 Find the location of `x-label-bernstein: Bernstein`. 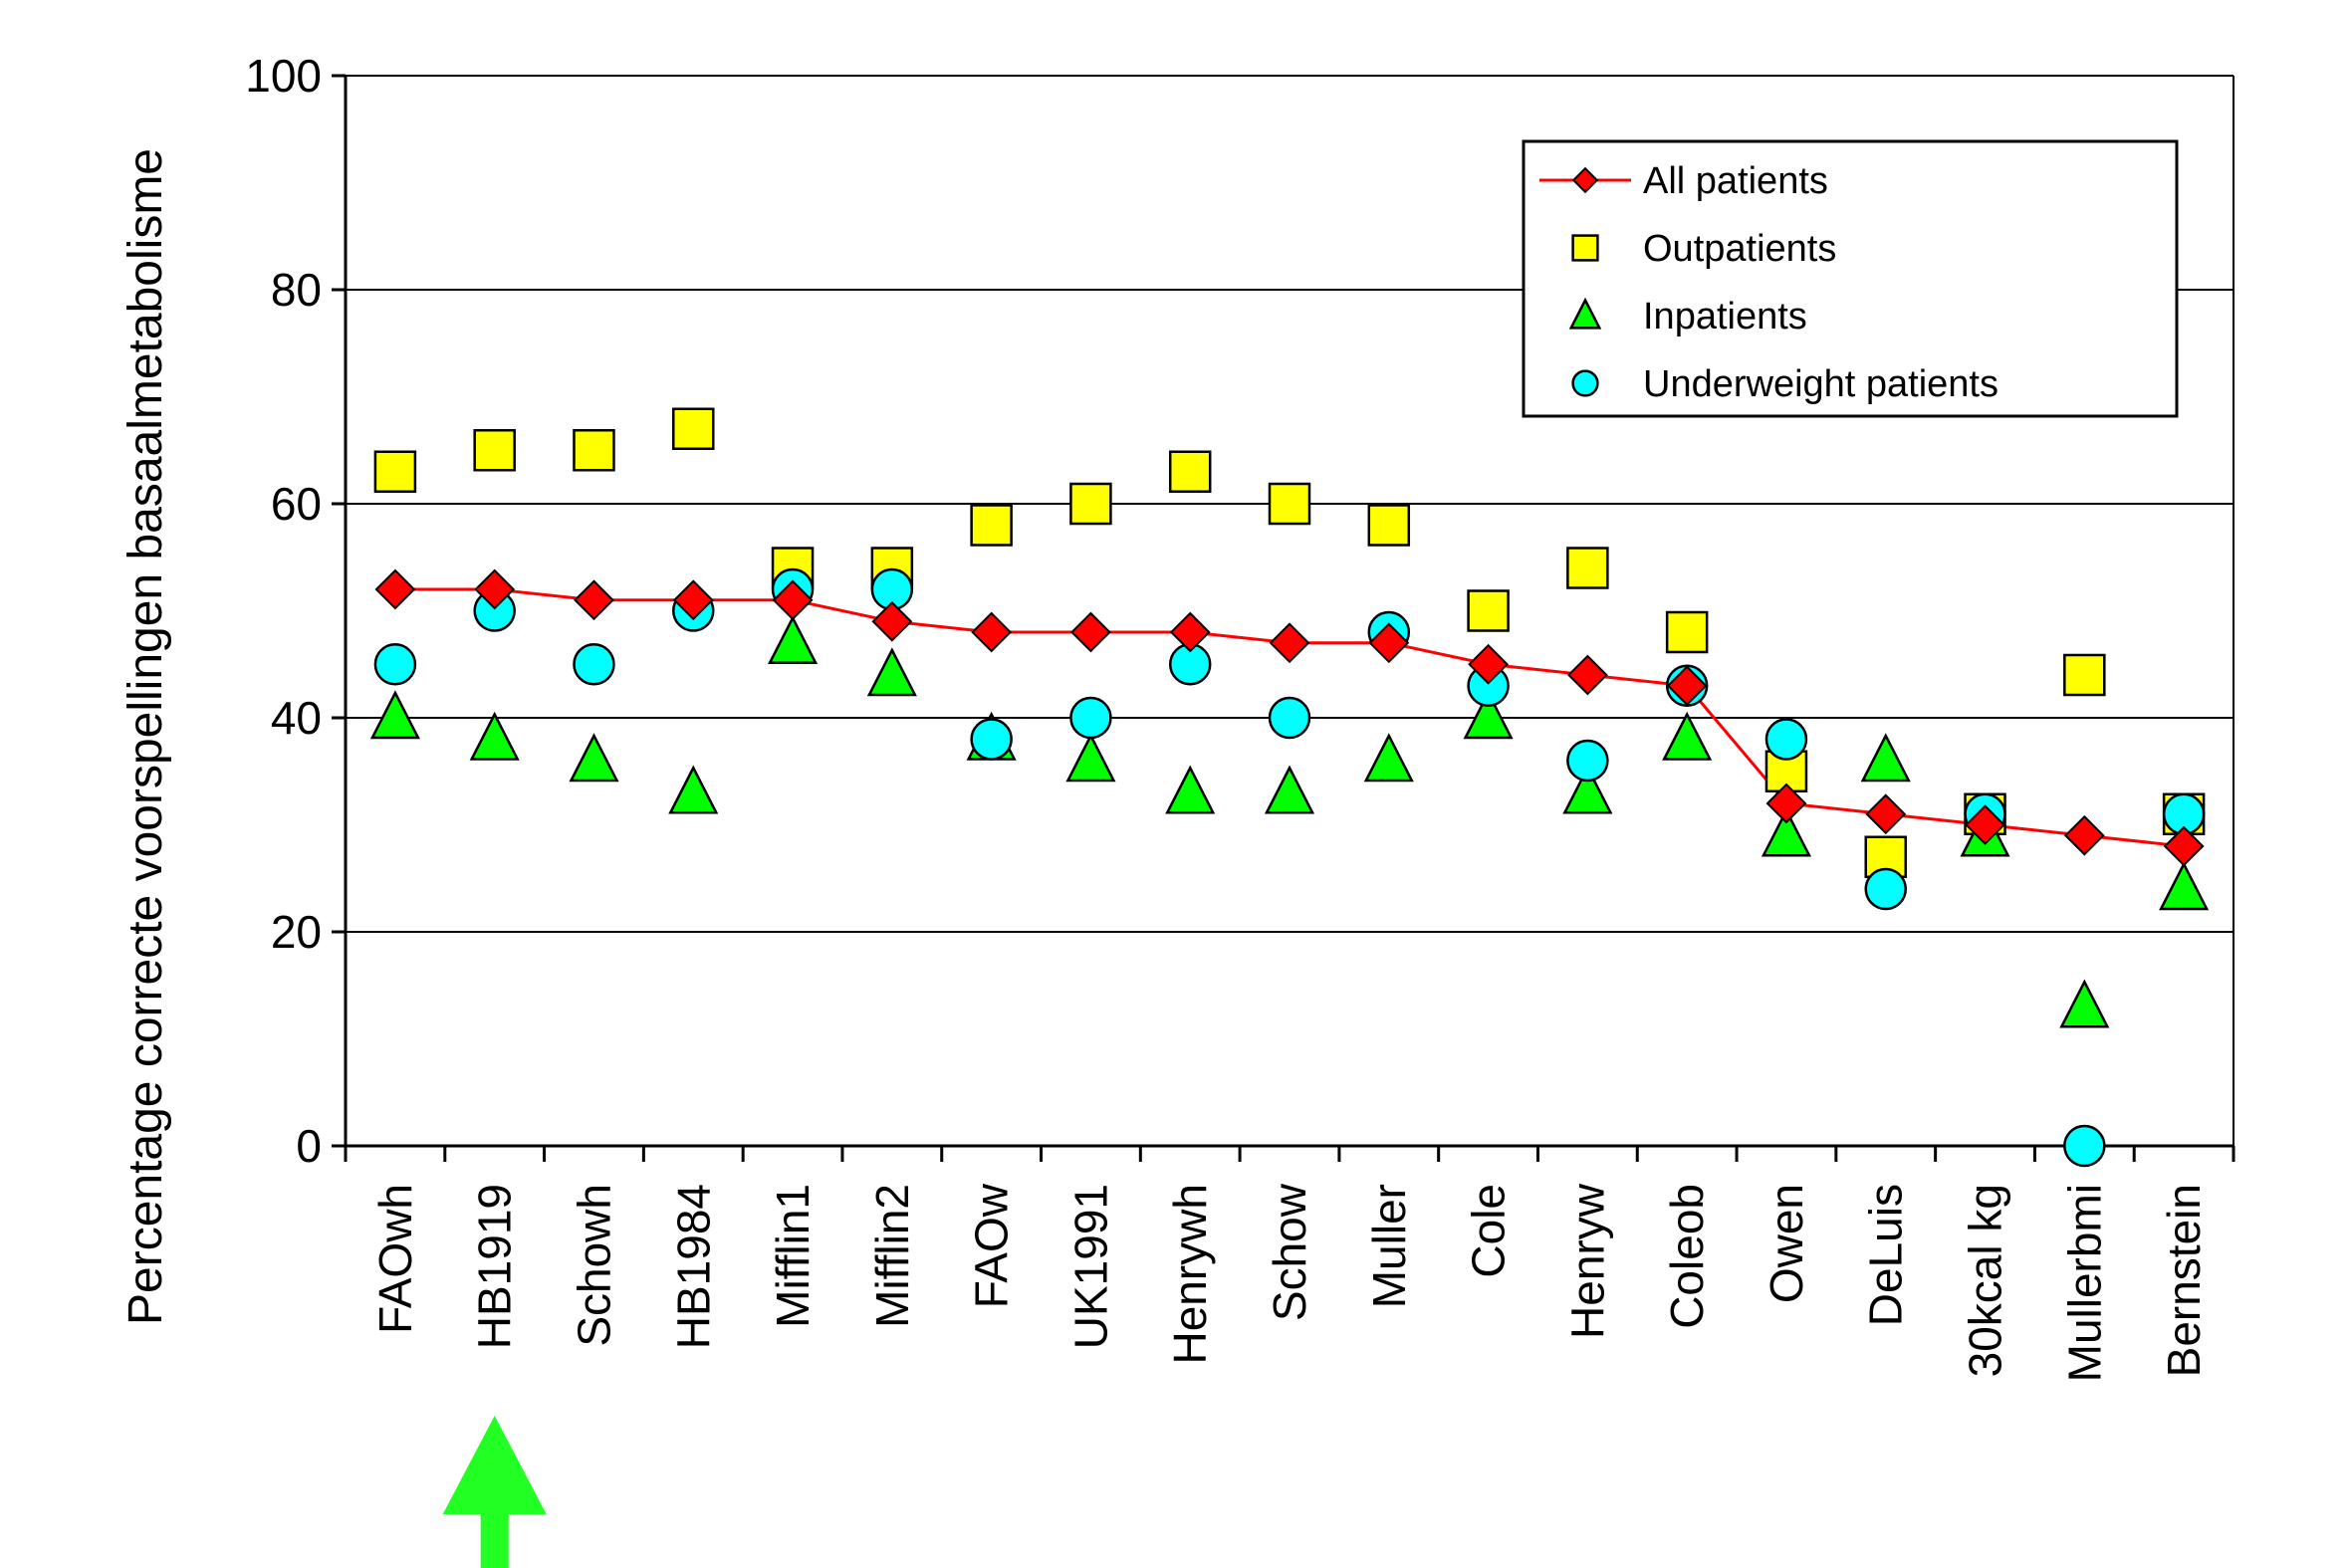

x-label-bernstein: Bernstein is located at coordinates (2184, 1280).